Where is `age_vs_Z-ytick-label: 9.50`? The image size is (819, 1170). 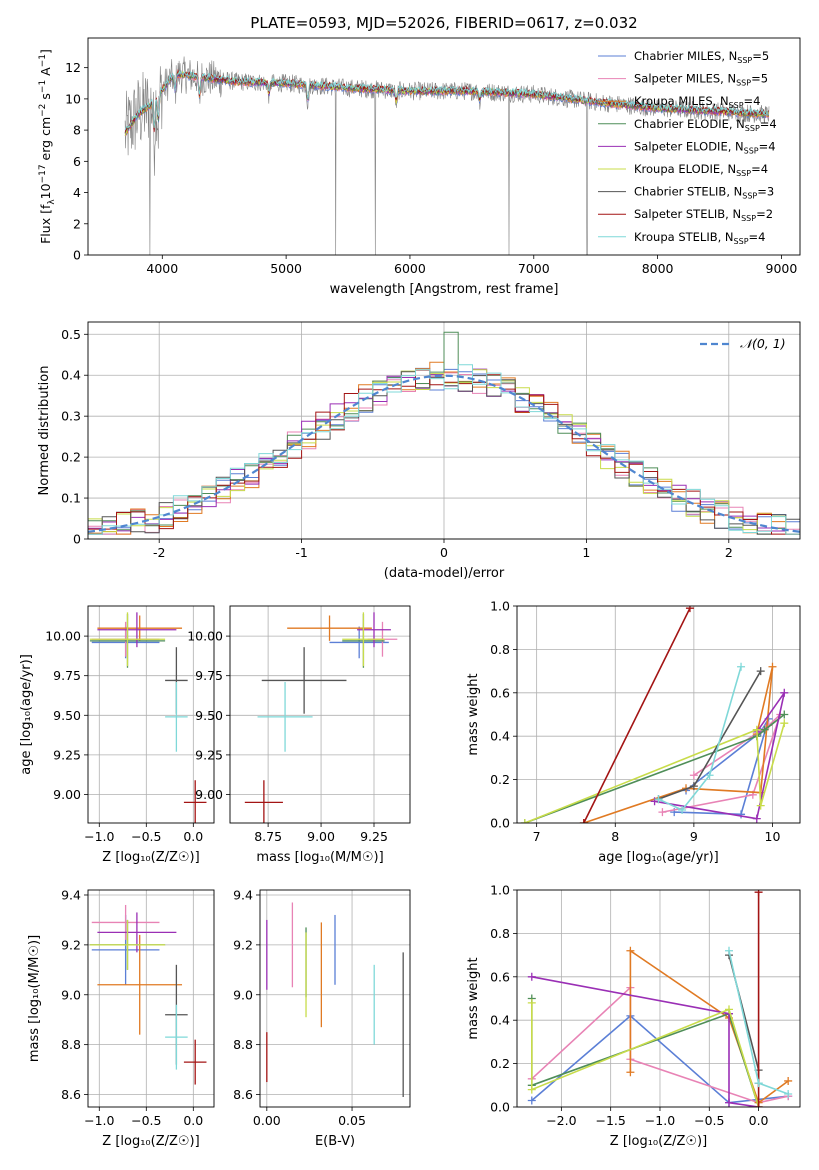
age_vs_Z-ytick-label: 9.50 is located at coordinates (67, 715).